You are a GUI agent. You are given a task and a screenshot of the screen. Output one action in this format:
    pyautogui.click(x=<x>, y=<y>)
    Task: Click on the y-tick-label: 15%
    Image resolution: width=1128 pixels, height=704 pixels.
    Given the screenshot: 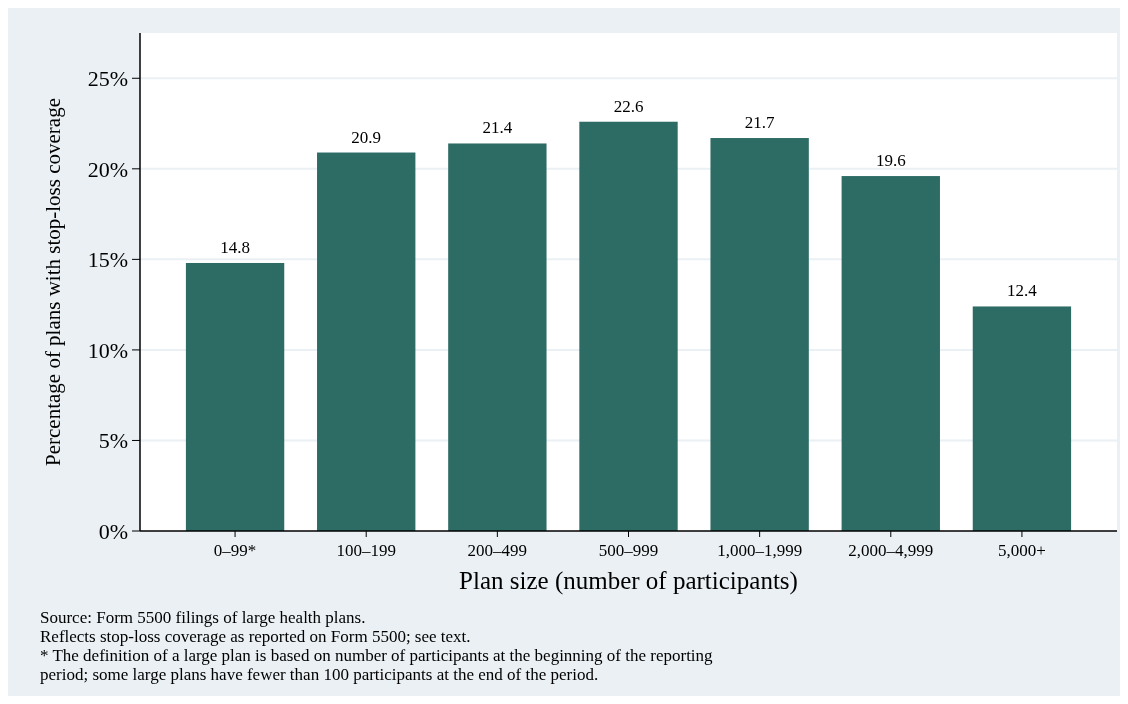 What is the action you would take?
    pyautogui.click(x=107, y=260)
    